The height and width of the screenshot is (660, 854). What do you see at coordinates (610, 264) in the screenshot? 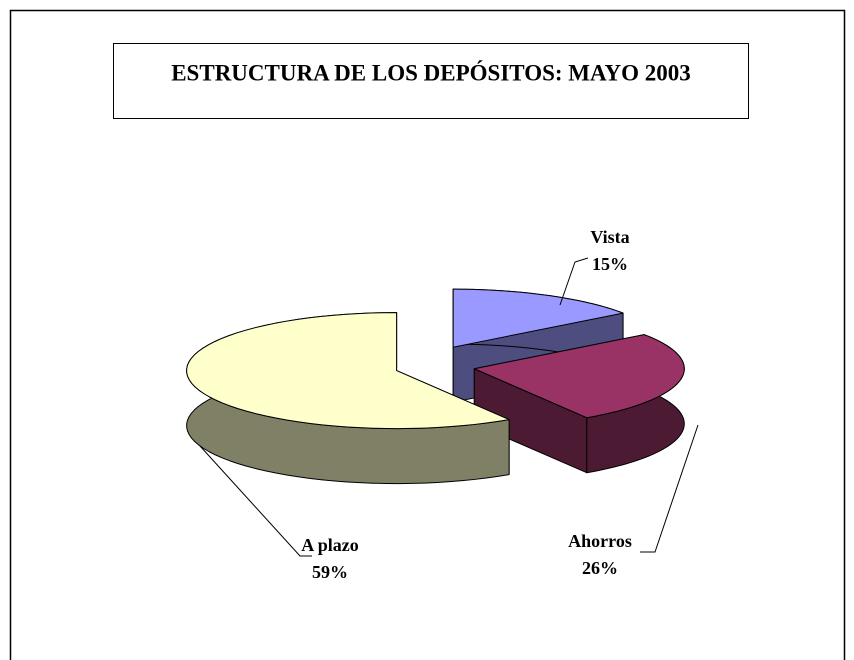
I see `slice-value-label: 15%` at bounding box center [610, 264].